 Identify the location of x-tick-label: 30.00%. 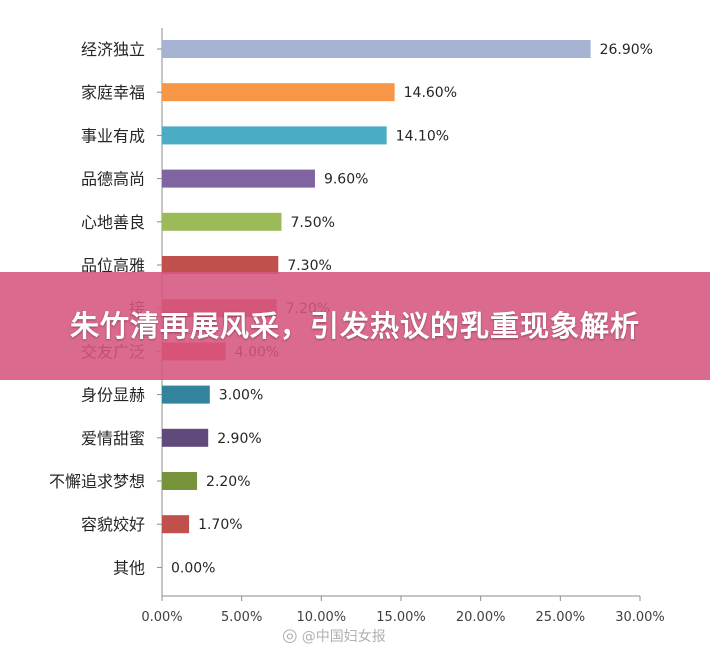
(640, 617).